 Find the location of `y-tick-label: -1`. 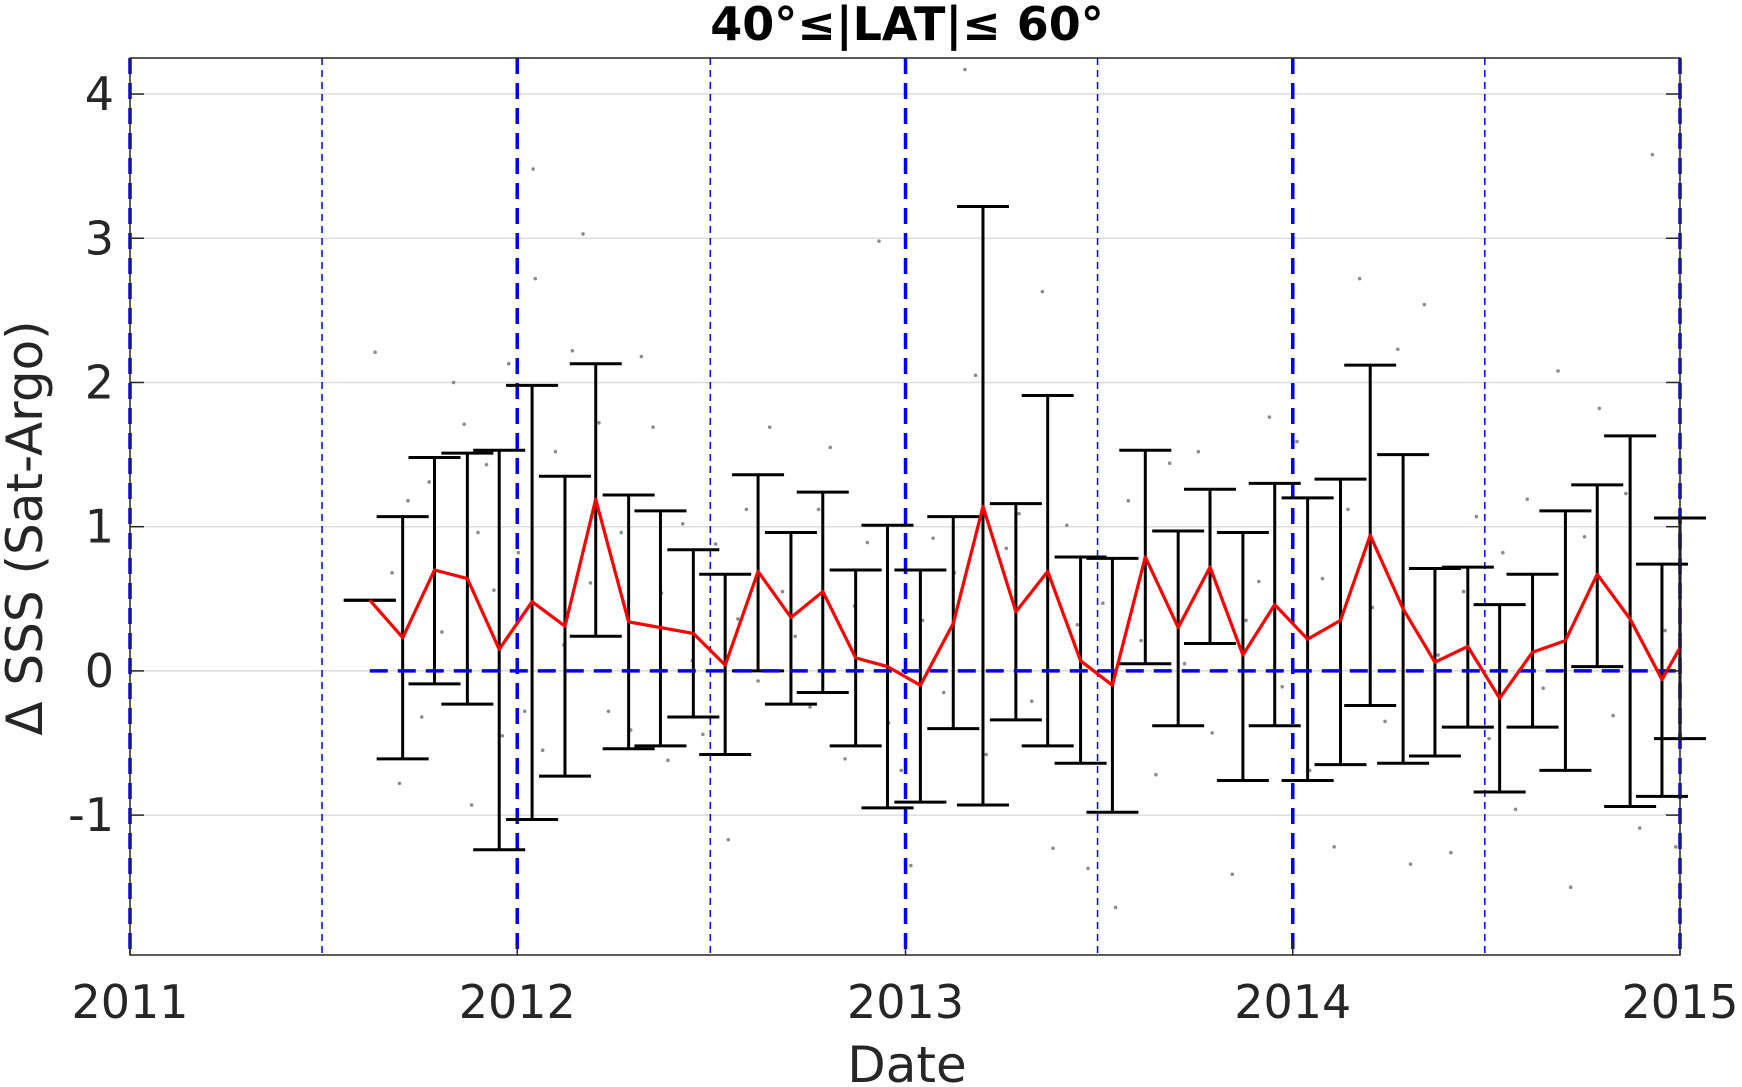

y-tick-label: -1 is located at coordinates (91, 815).